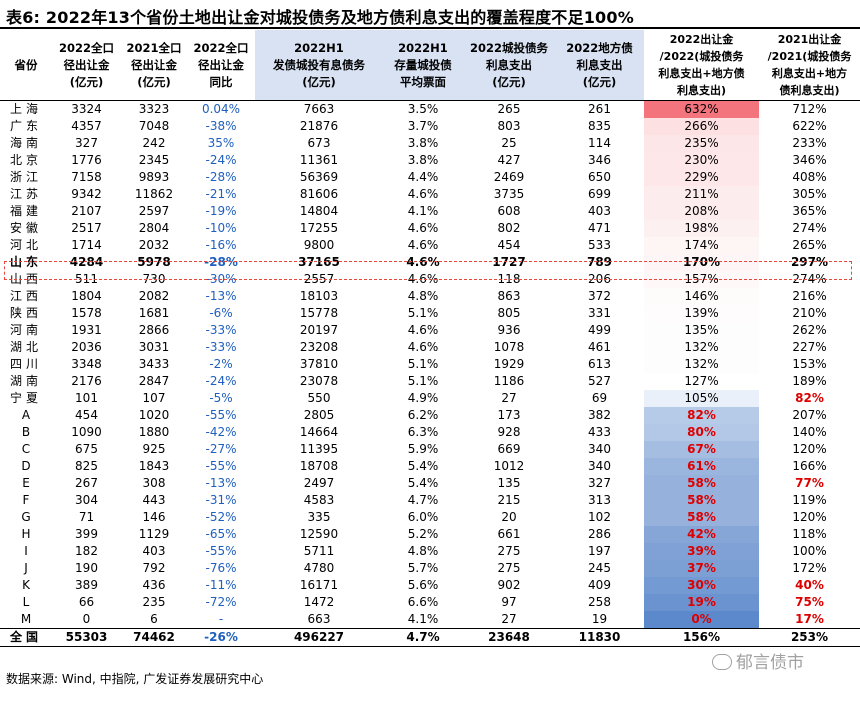 Image resolution: width=860 pixels, height=702 pixels. I want to click on table-cell: 127%, so click(701, 381).